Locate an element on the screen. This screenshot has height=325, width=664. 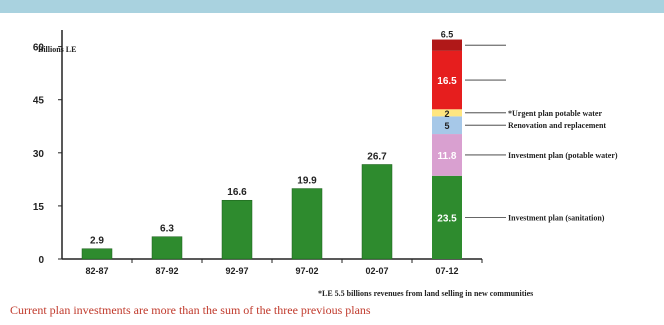
segment-value-label: 2 is located at coordinates (446, 114).